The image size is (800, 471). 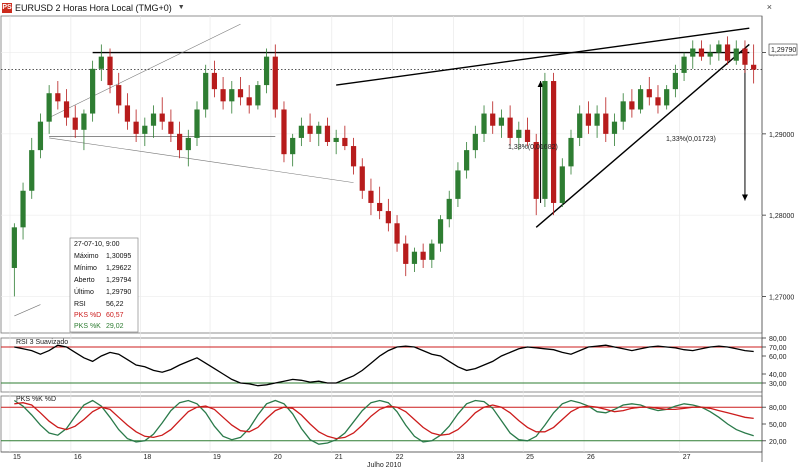 What do you see at coordinates (217, 457) in the screenshot?
I see `x-tick-label: 19` at bounding box center [217, 457].